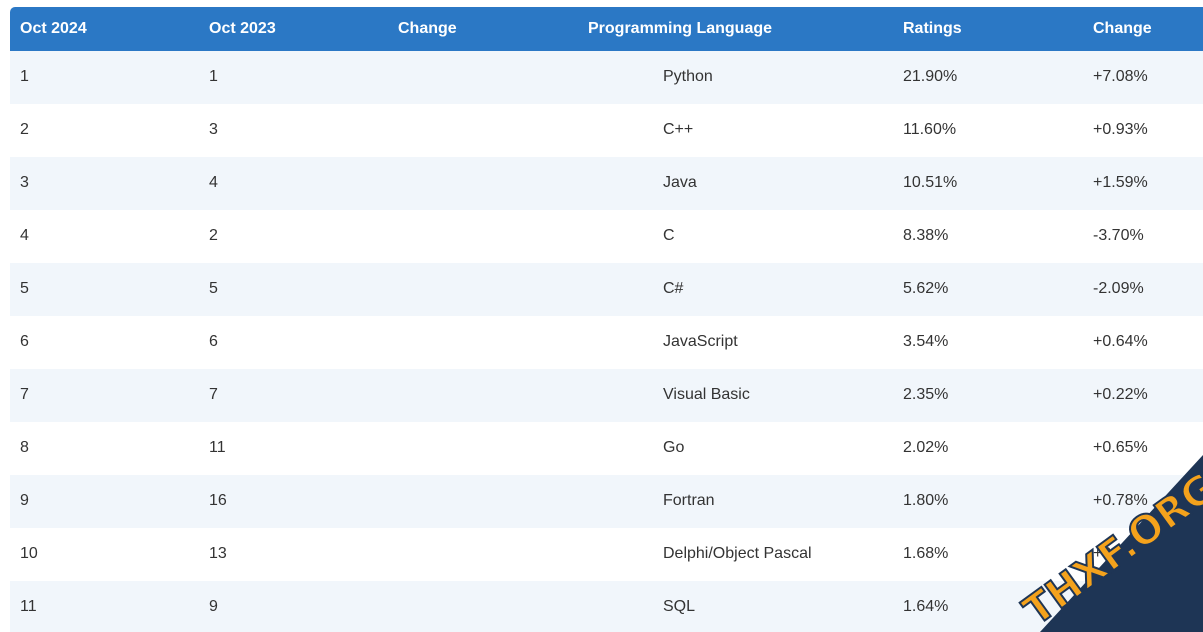 This screenshot has height=632, width=1203. Describe the element at coordinates (1118, 235) in the screenshot. I see `change-cell: -3.70%` at that location.